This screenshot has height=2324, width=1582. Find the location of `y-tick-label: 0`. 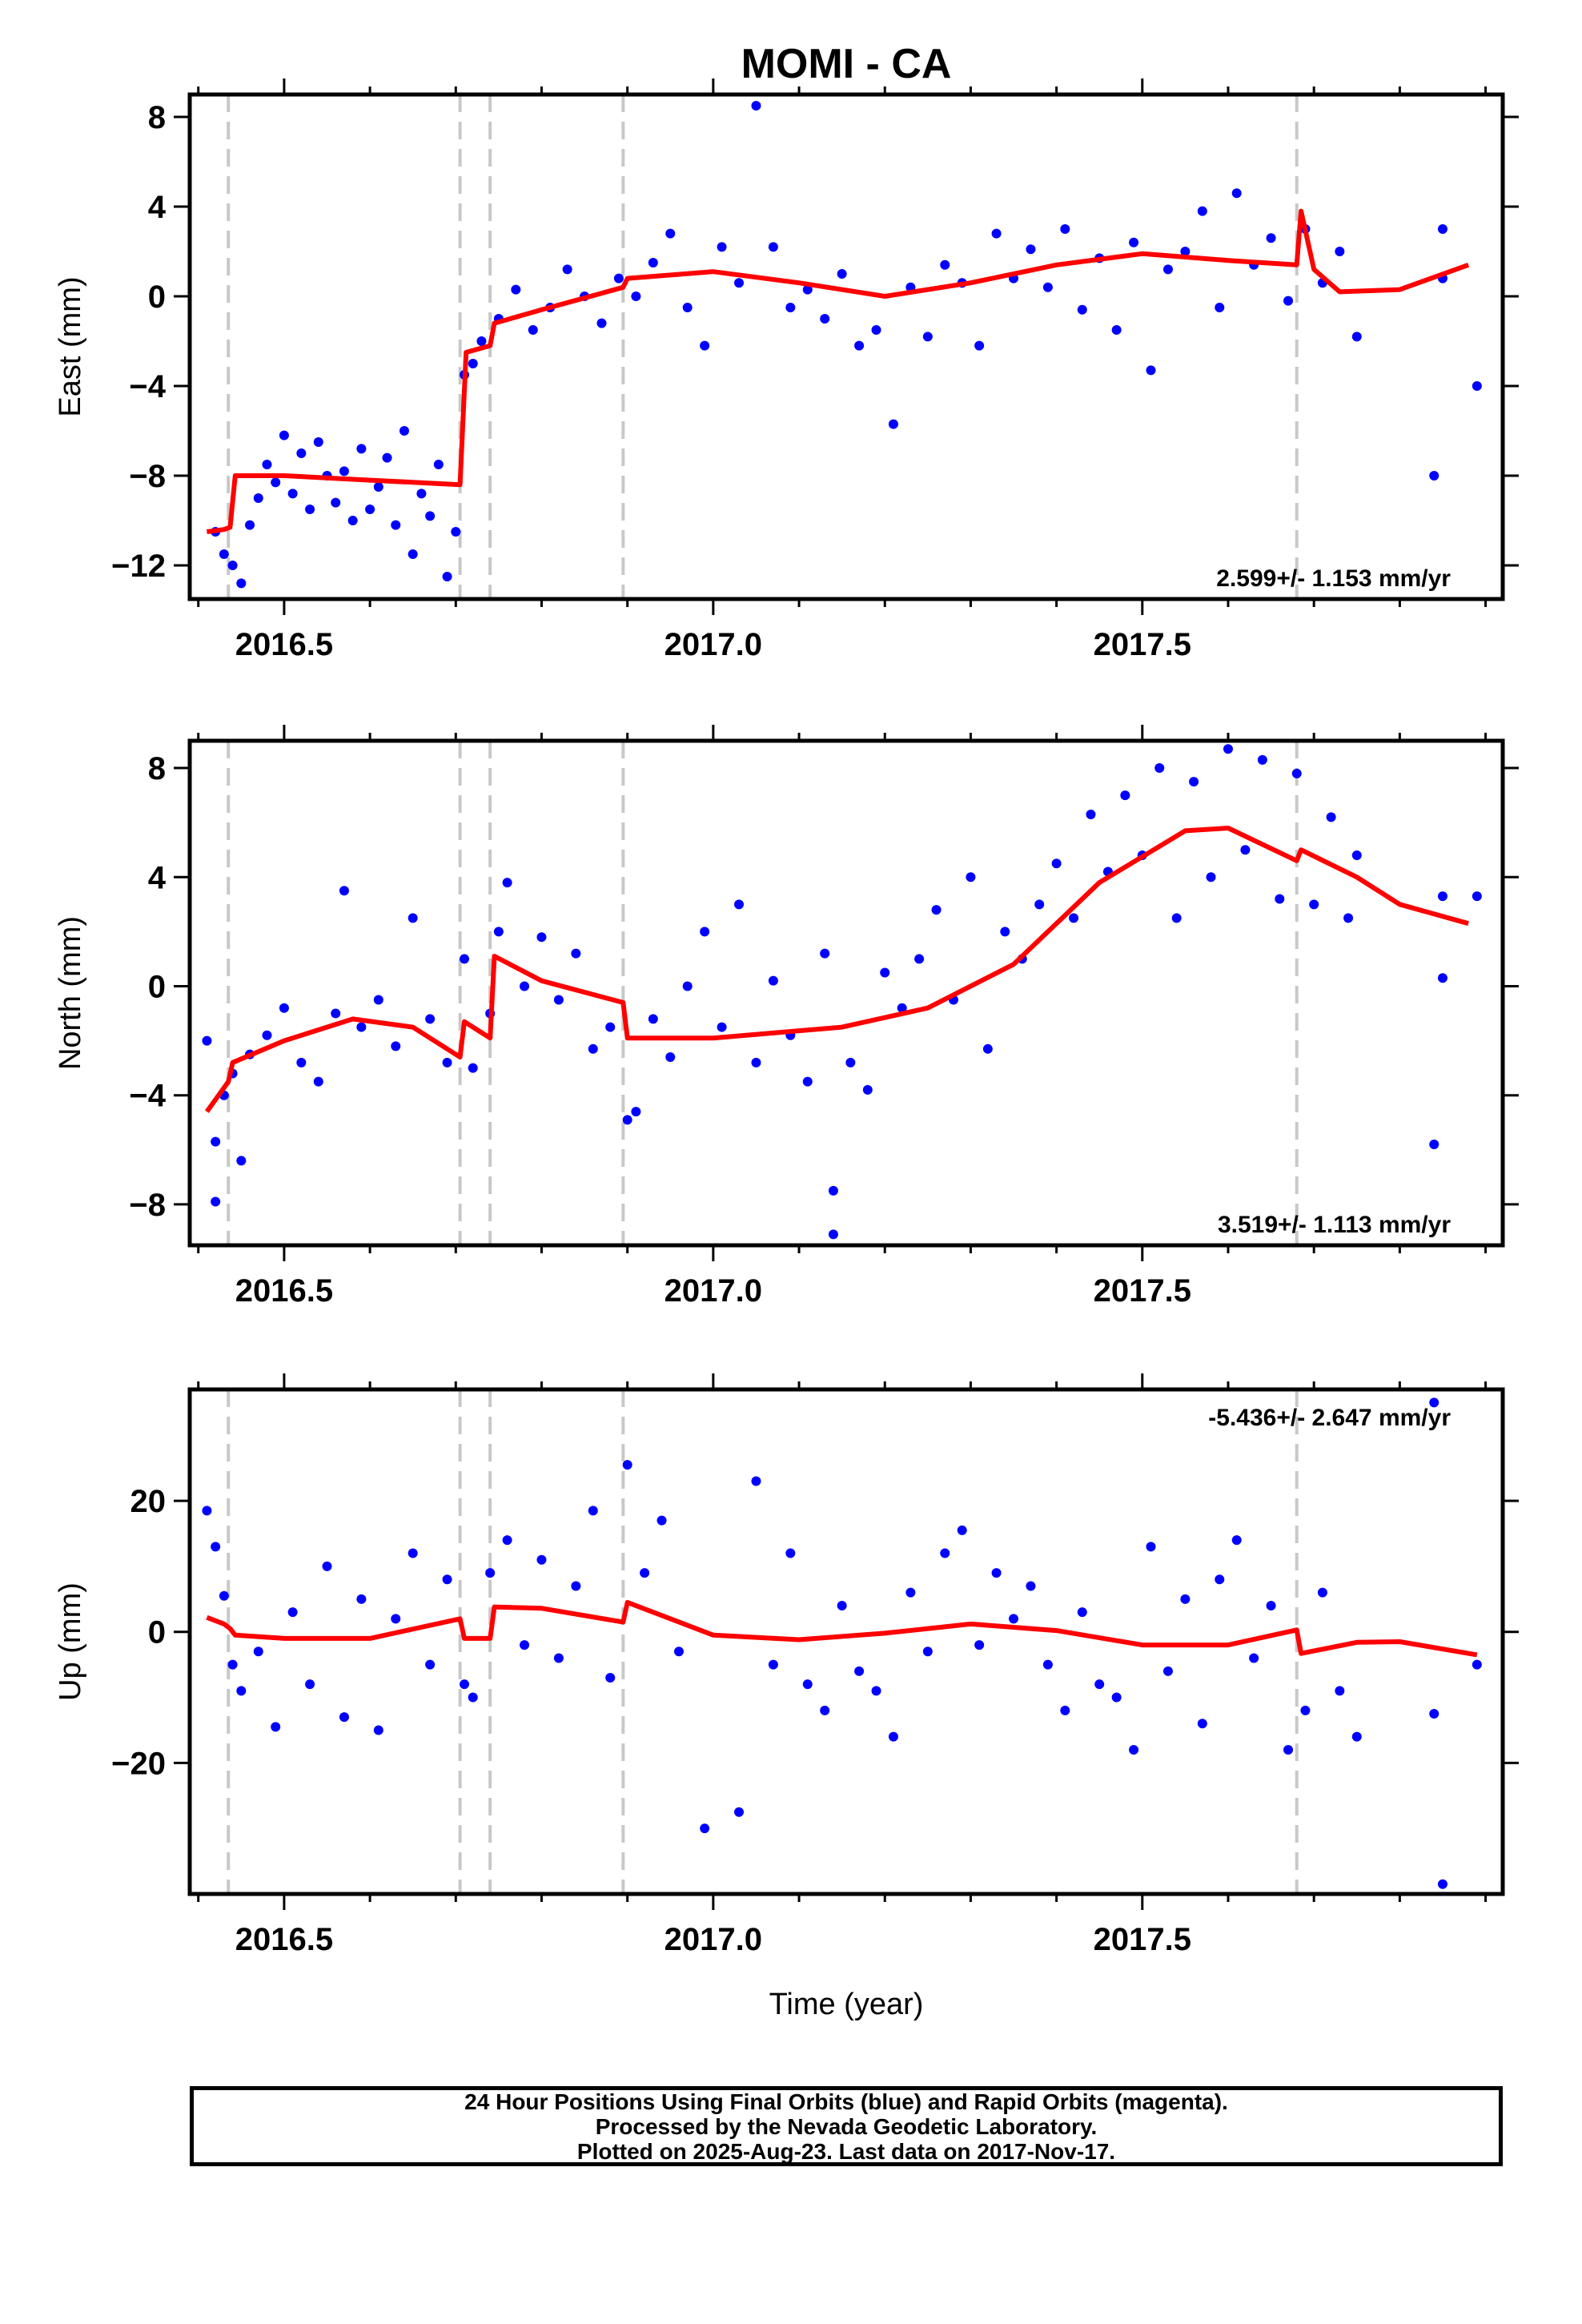

y-tick-label: 0 is located at coordinates (157, 987).